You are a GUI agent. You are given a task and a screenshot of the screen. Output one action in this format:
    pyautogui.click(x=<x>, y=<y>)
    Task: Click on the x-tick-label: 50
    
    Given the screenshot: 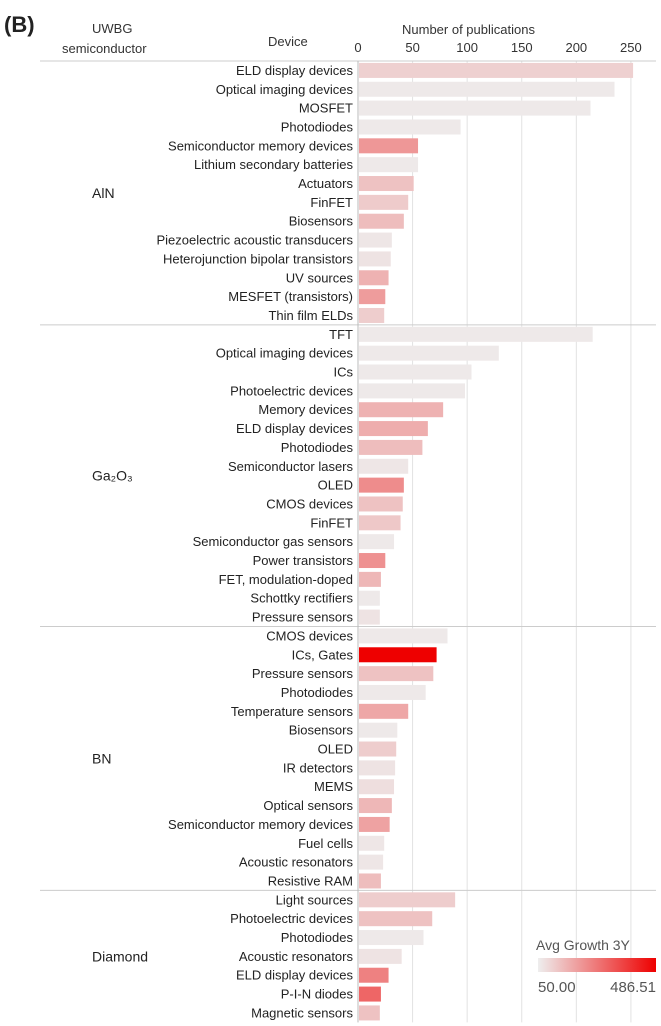 What is the action you would take?
    pyautogui.click(x=412, y=47)
    